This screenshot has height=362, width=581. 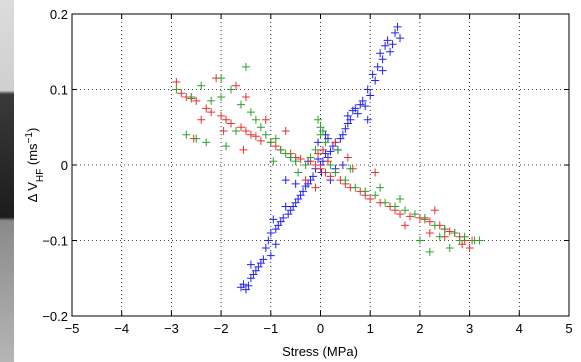 I want to click on x-tick-label: −5, so click(x=72, y=328).